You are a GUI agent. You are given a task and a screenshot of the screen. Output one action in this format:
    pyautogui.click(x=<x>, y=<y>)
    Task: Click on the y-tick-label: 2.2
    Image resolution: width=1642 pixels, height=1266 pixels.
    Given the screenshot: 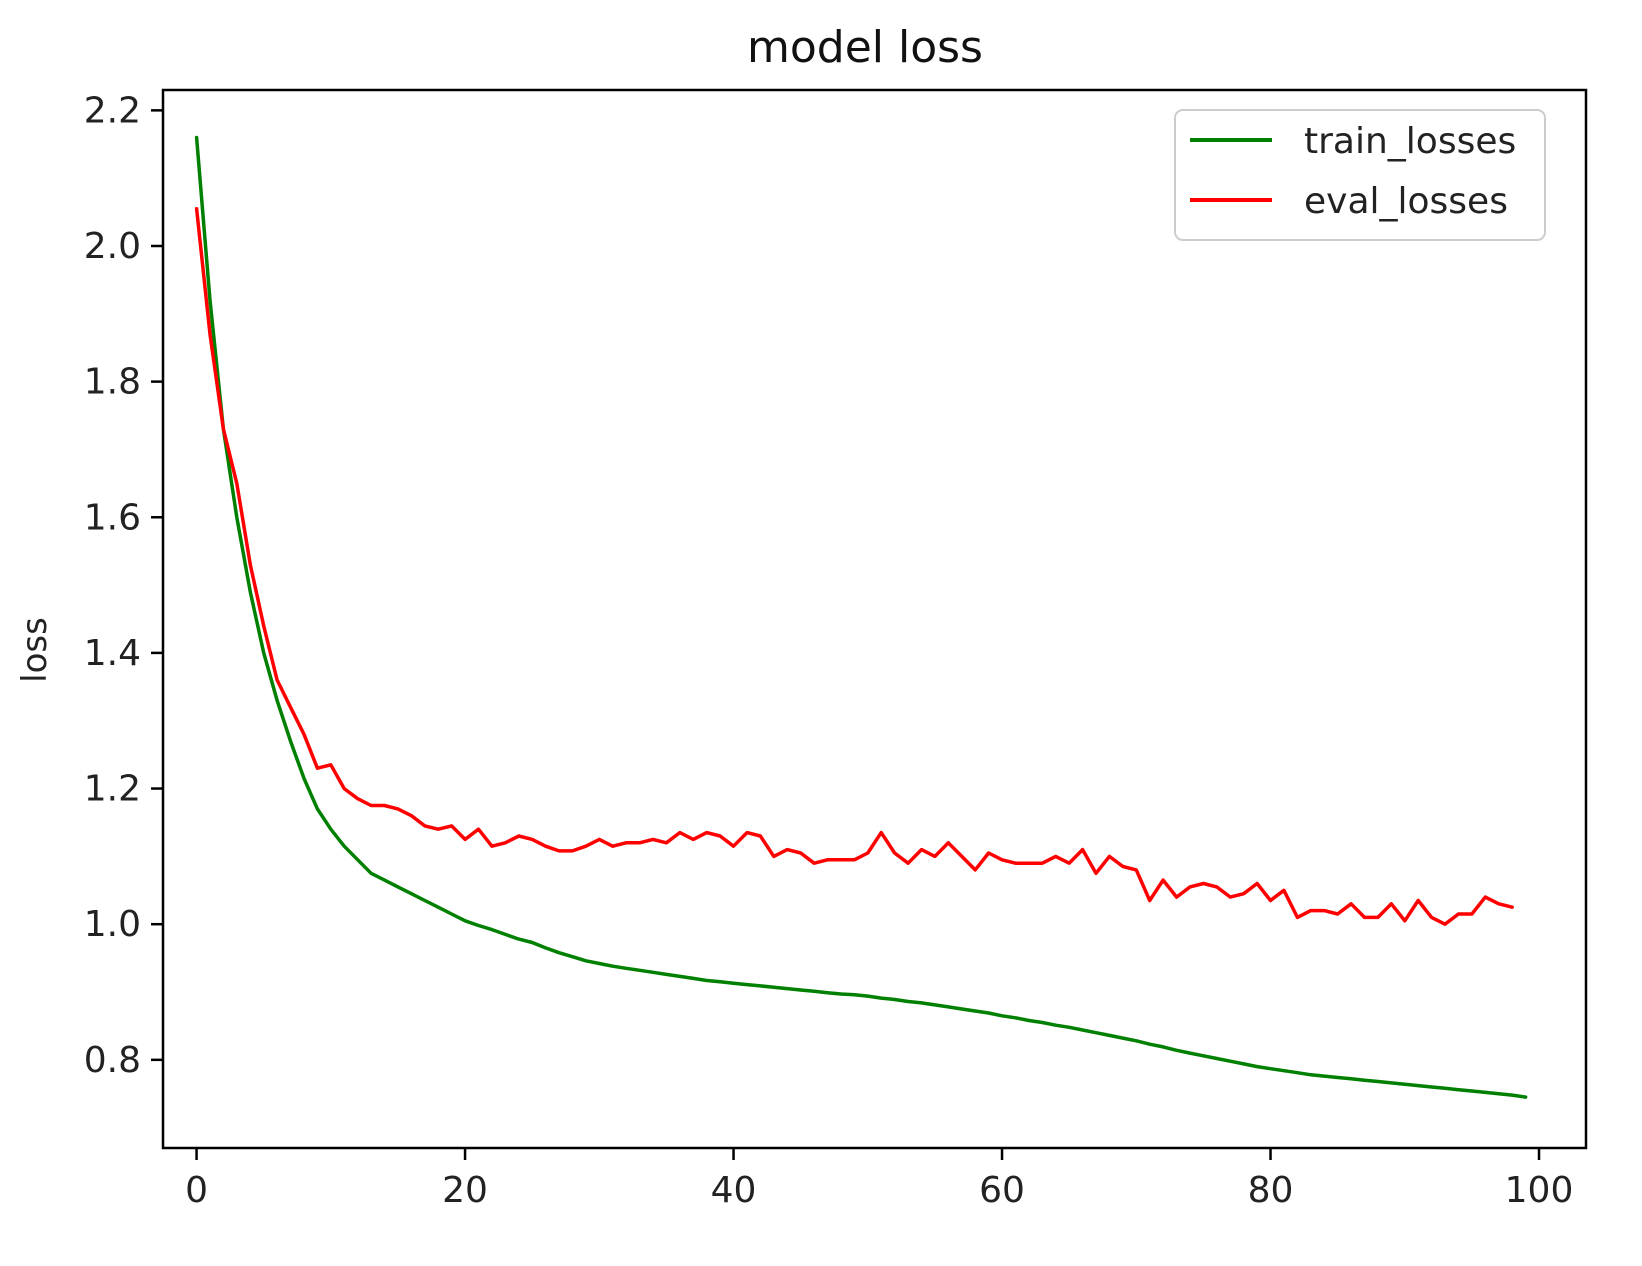 What is the action you would take?
    pyautogui.click(x=112, y=110)
    